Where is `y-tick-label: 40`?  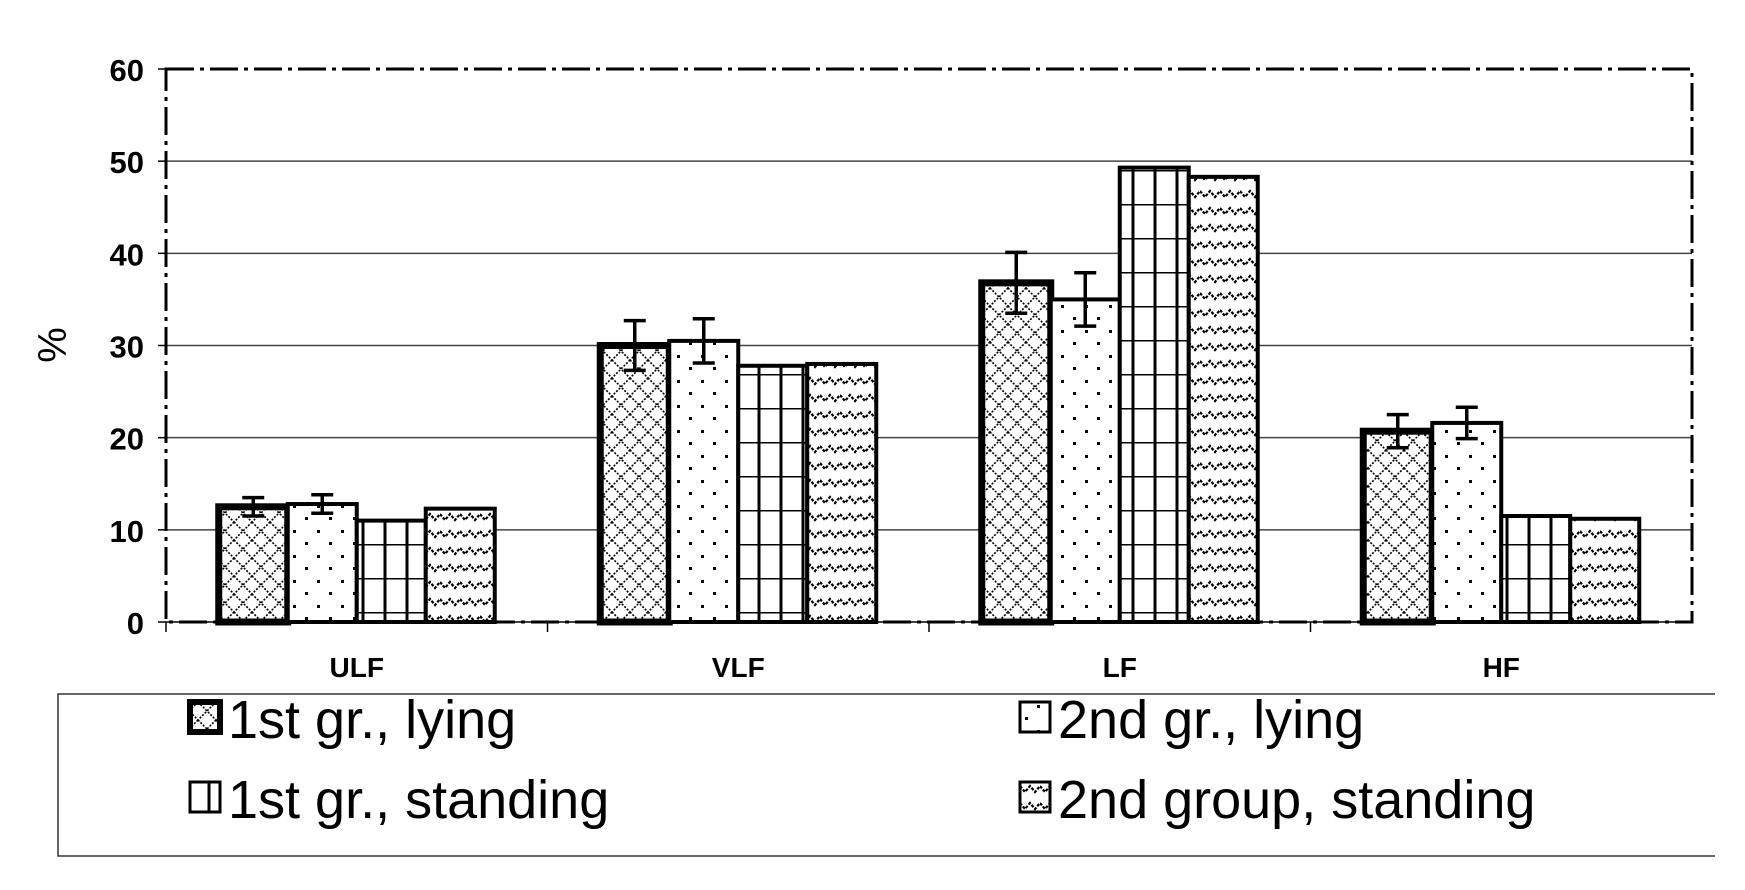
y-tick-label: 40 is located at coordinates (127, 254).